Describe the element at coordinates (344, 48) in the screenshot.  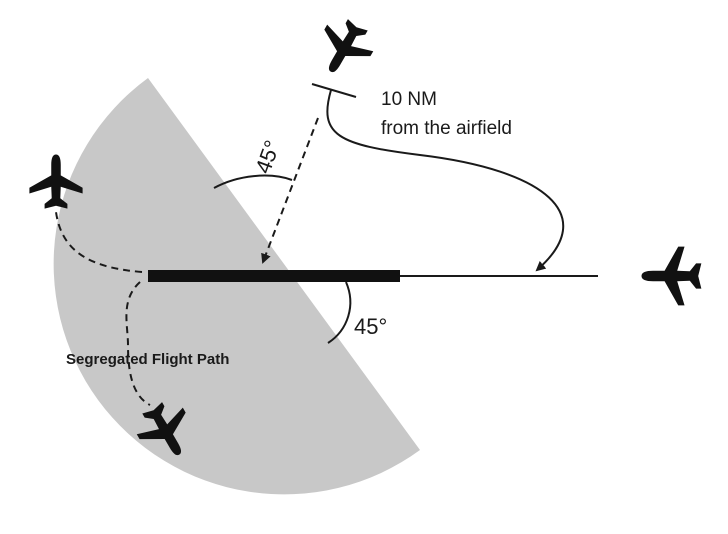
I see `aircraft-approach-icon` at that location.